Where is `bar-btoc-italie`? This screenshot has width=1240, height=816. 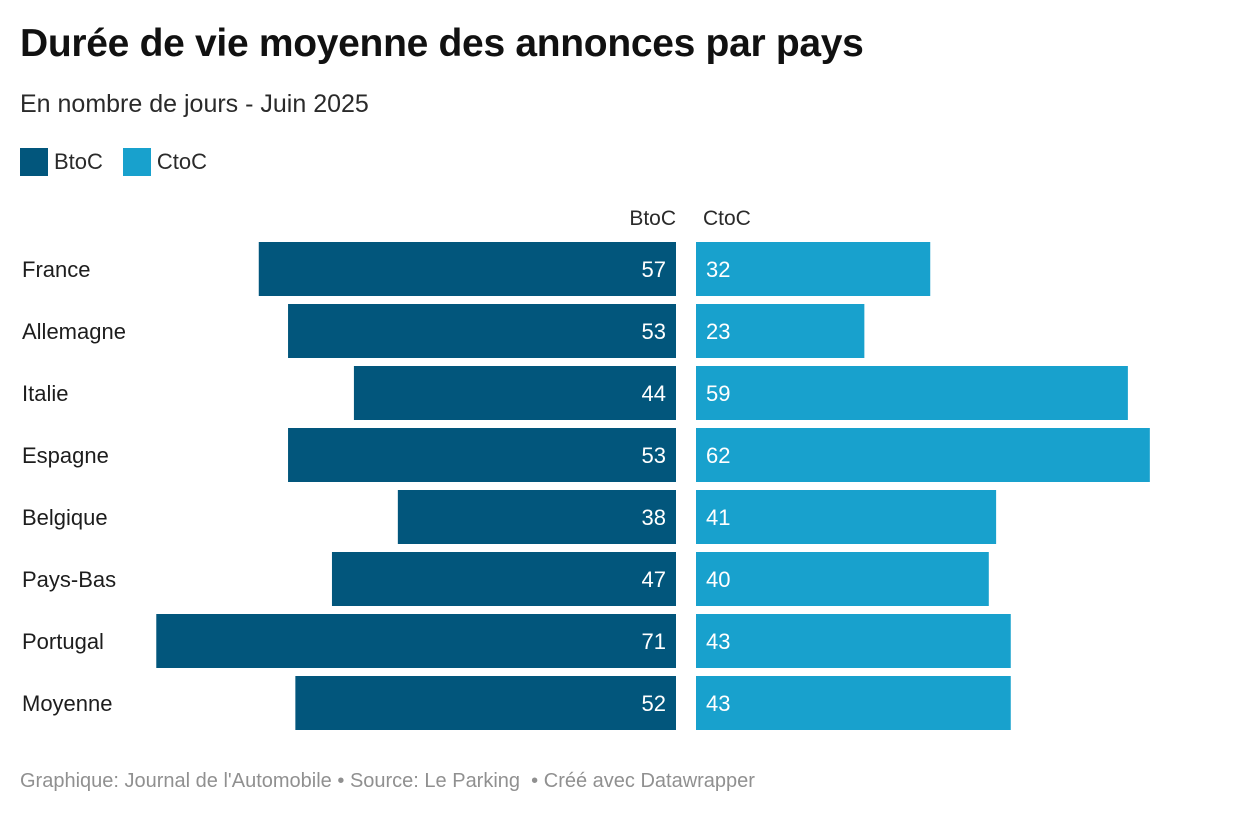 bar-btoc-italie is located at coordinates (514, 393).